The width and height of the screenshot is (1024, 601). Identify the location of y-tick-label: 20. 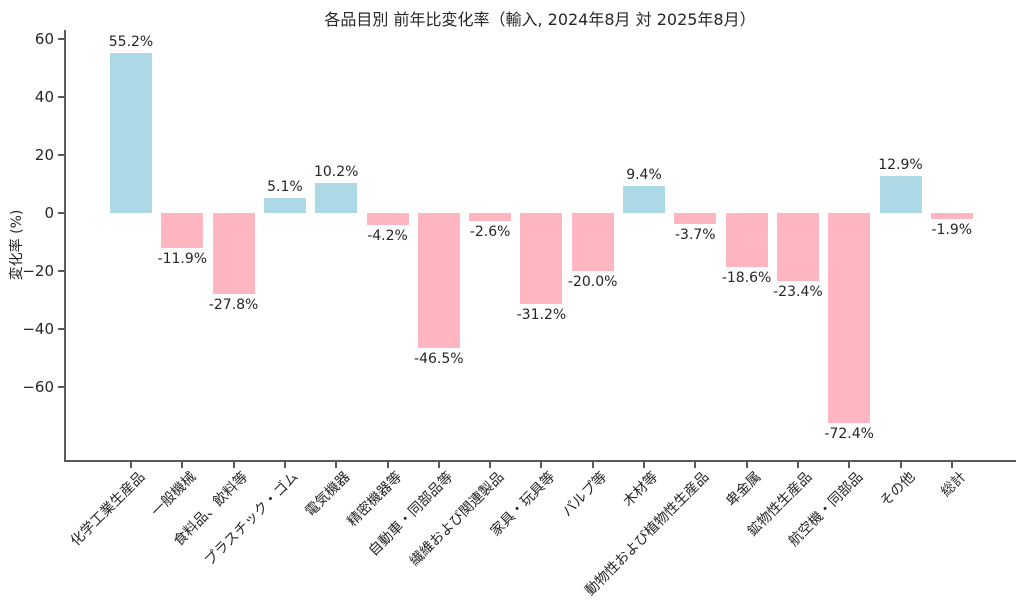
(44, 154).